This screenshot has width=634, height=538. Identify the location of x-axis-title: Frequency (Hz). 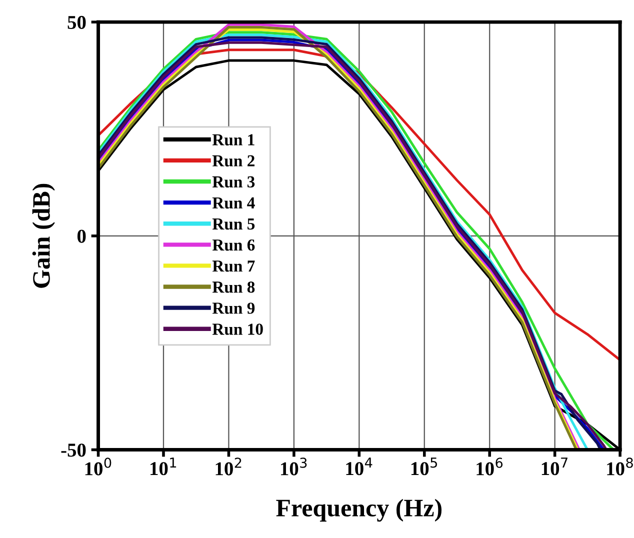
(359, 510).